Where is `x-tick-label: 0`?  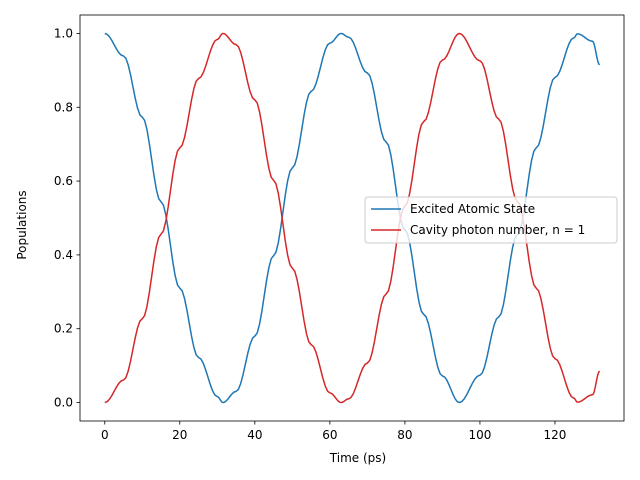 x-tick-label: 0 is located at coordinates (105, 435).